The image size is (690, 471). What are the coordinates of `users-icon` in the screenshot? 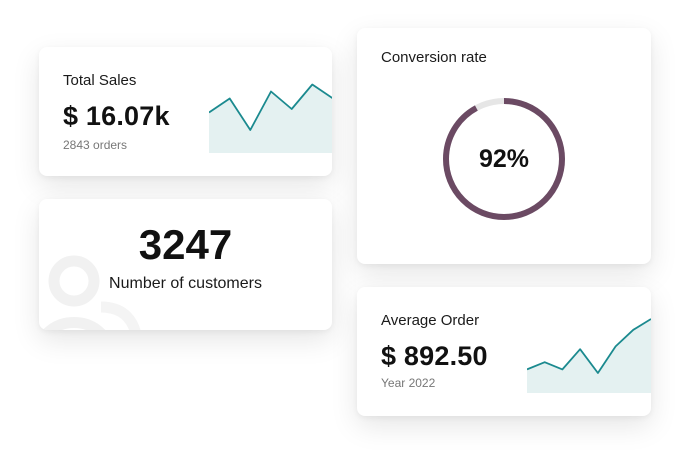 It's located at (92, 292).